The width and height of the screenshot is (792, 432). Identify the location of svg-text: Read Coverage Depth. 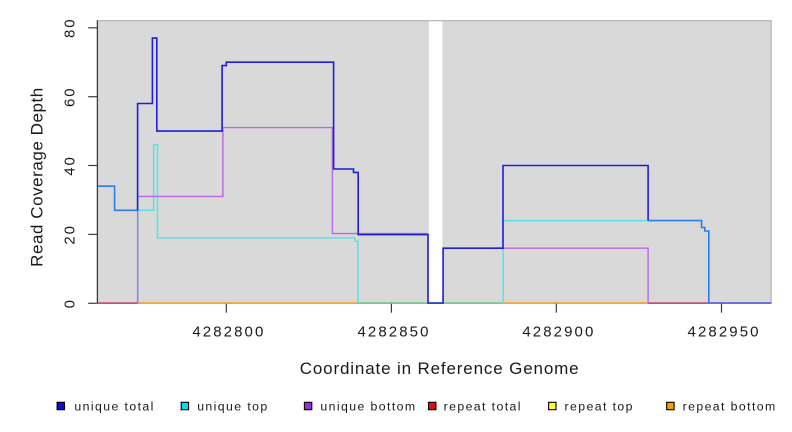
(37, 177).